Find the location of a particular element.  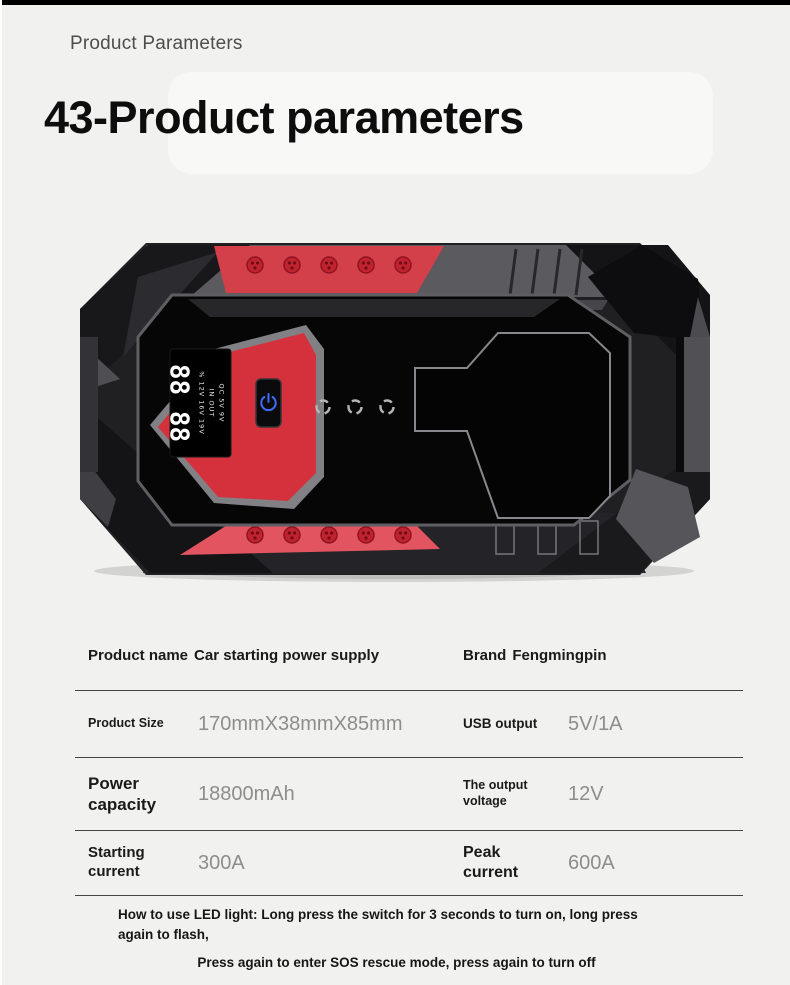

top-black-bar is located at coordinates (396, 2).